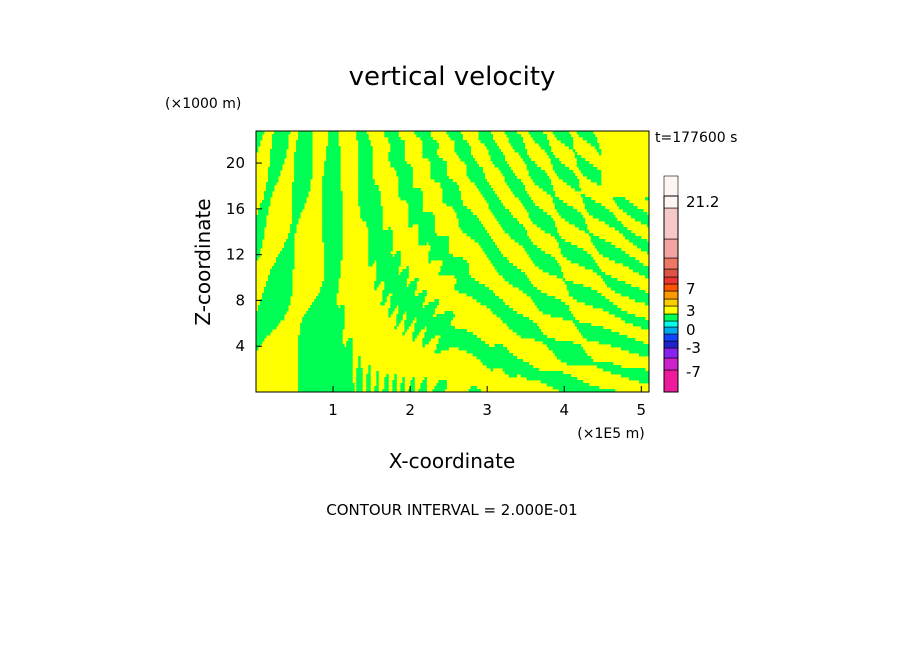 This screenshot has width=904, height=654. Describe the element at coordinates (702, 202) in the screenshot. I see `colorbar-label: 21.2` at that location.